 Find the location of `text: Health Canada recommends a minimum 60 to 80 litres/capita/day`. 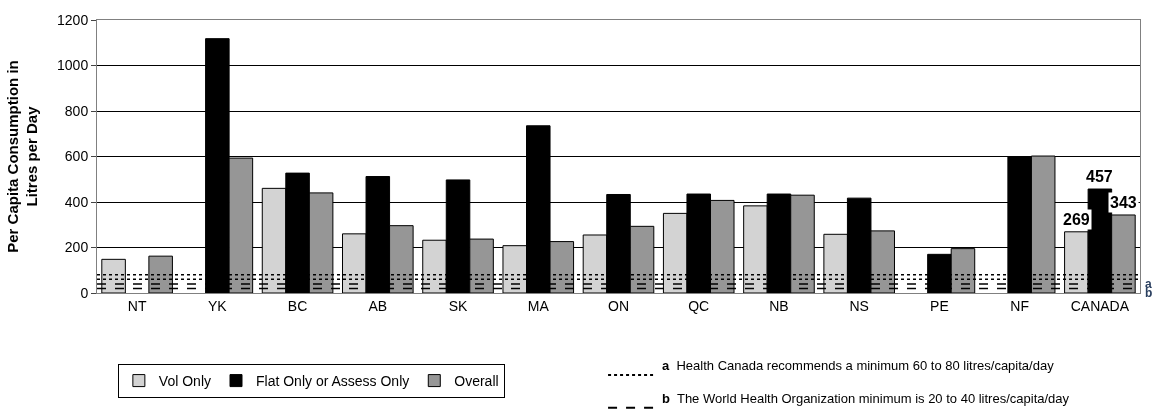

text: Health Canada recommends a minimum 60 to 80 litres/capita/day is located at coordinates (865, 365).